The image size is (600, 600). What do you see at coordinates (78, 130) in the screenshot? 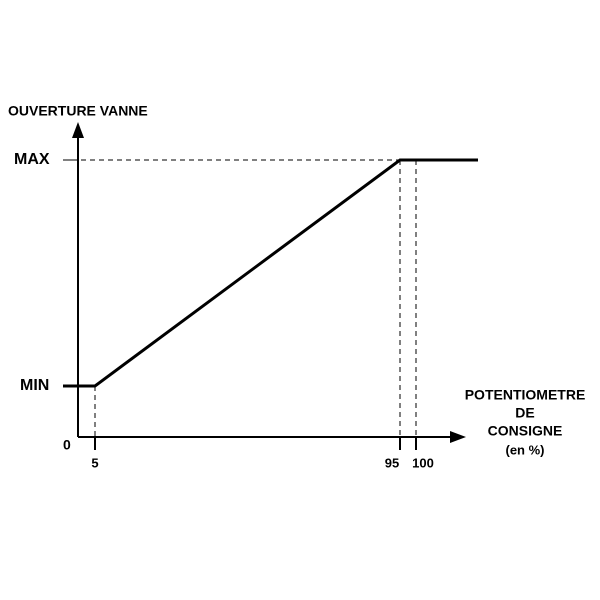
I see `y-arrow` at bounding box center [78, 130].